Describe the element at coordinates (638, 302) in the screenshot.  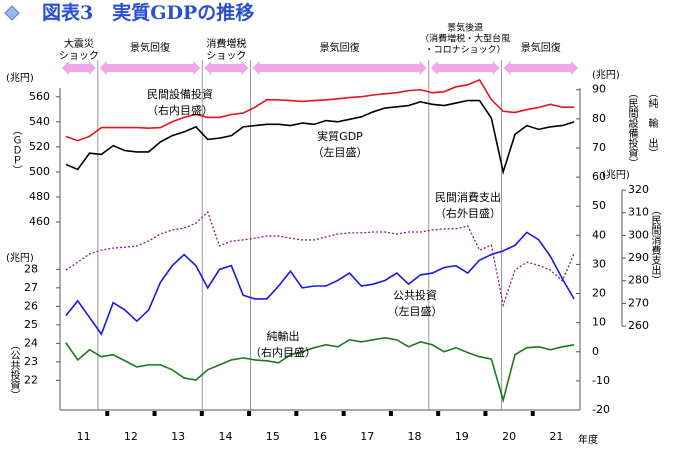
I see `y-tick-label: 270` at that location.